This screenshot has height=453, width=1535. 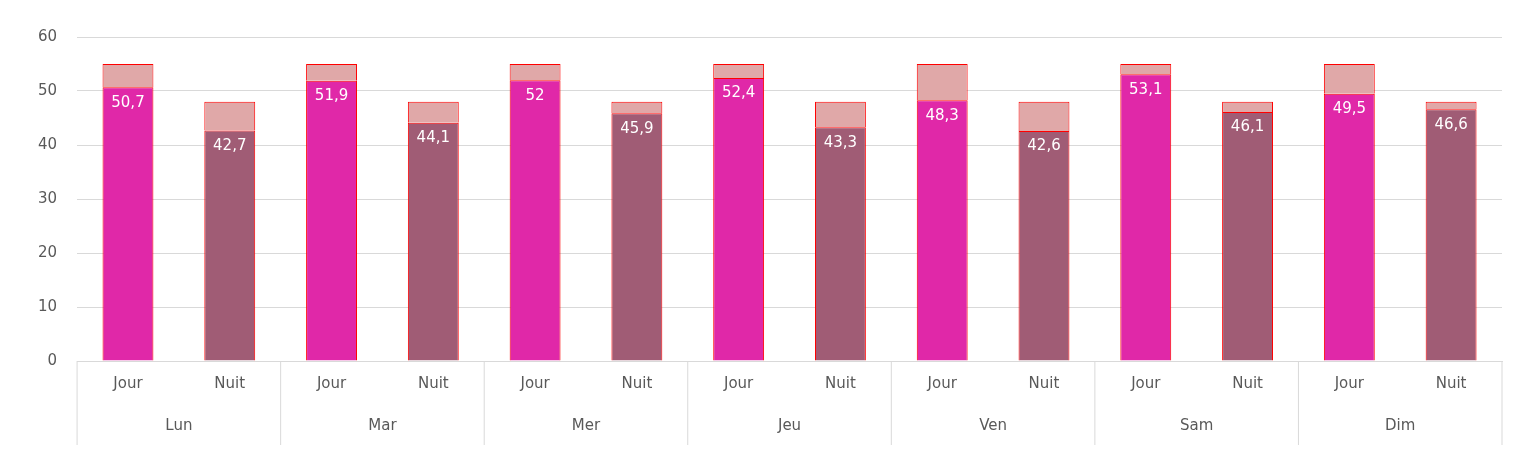 What do you see at coordinates (942, 114) in the screenshot?
I see `data-label: 48,3` at bounding box center [942, 114].